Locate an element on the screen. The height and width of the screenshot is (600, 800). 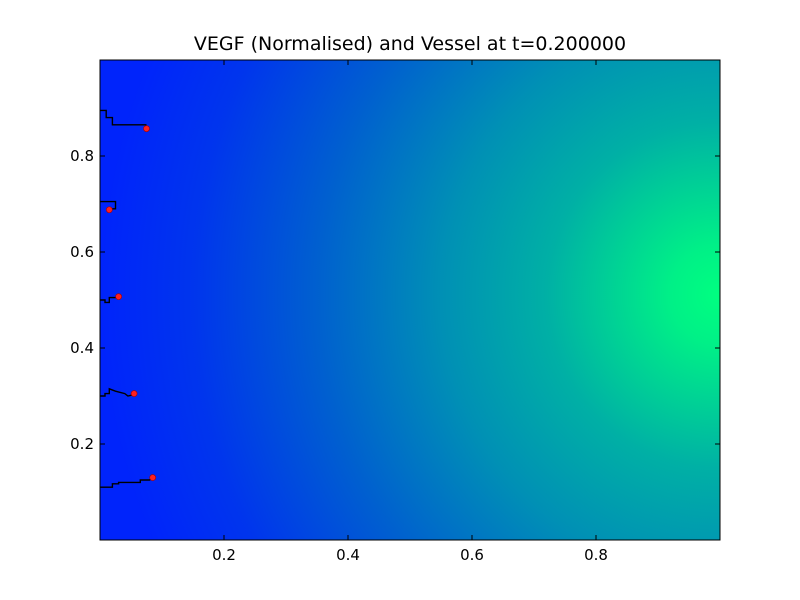
x-tick-label: 0.2 is located at coordinates (224, 555).